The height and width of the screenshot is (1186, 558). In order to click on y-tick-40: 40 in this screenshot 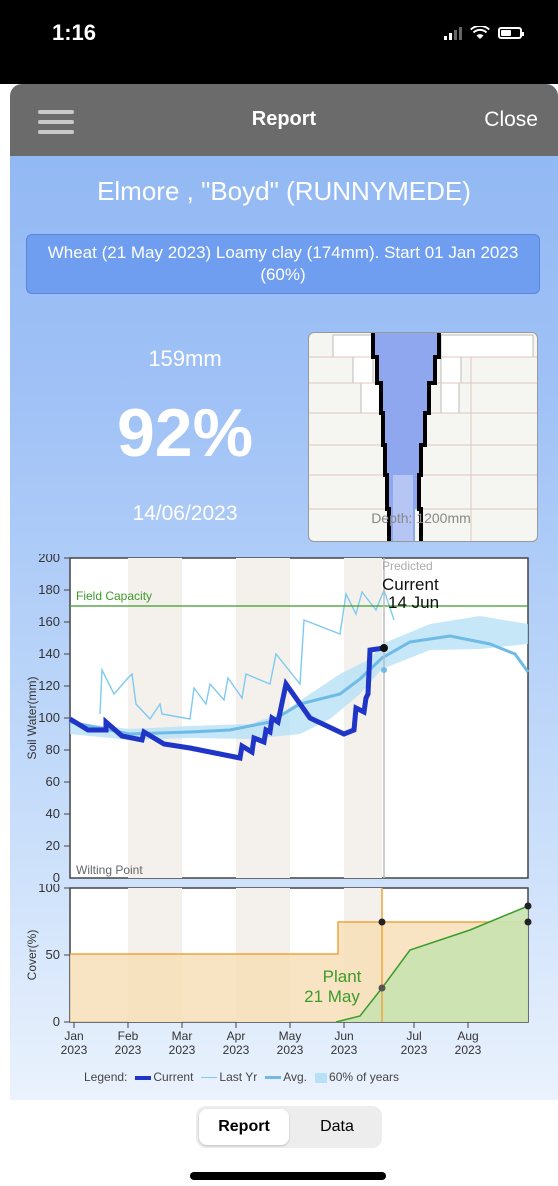, I will do `click(53, 813)`.